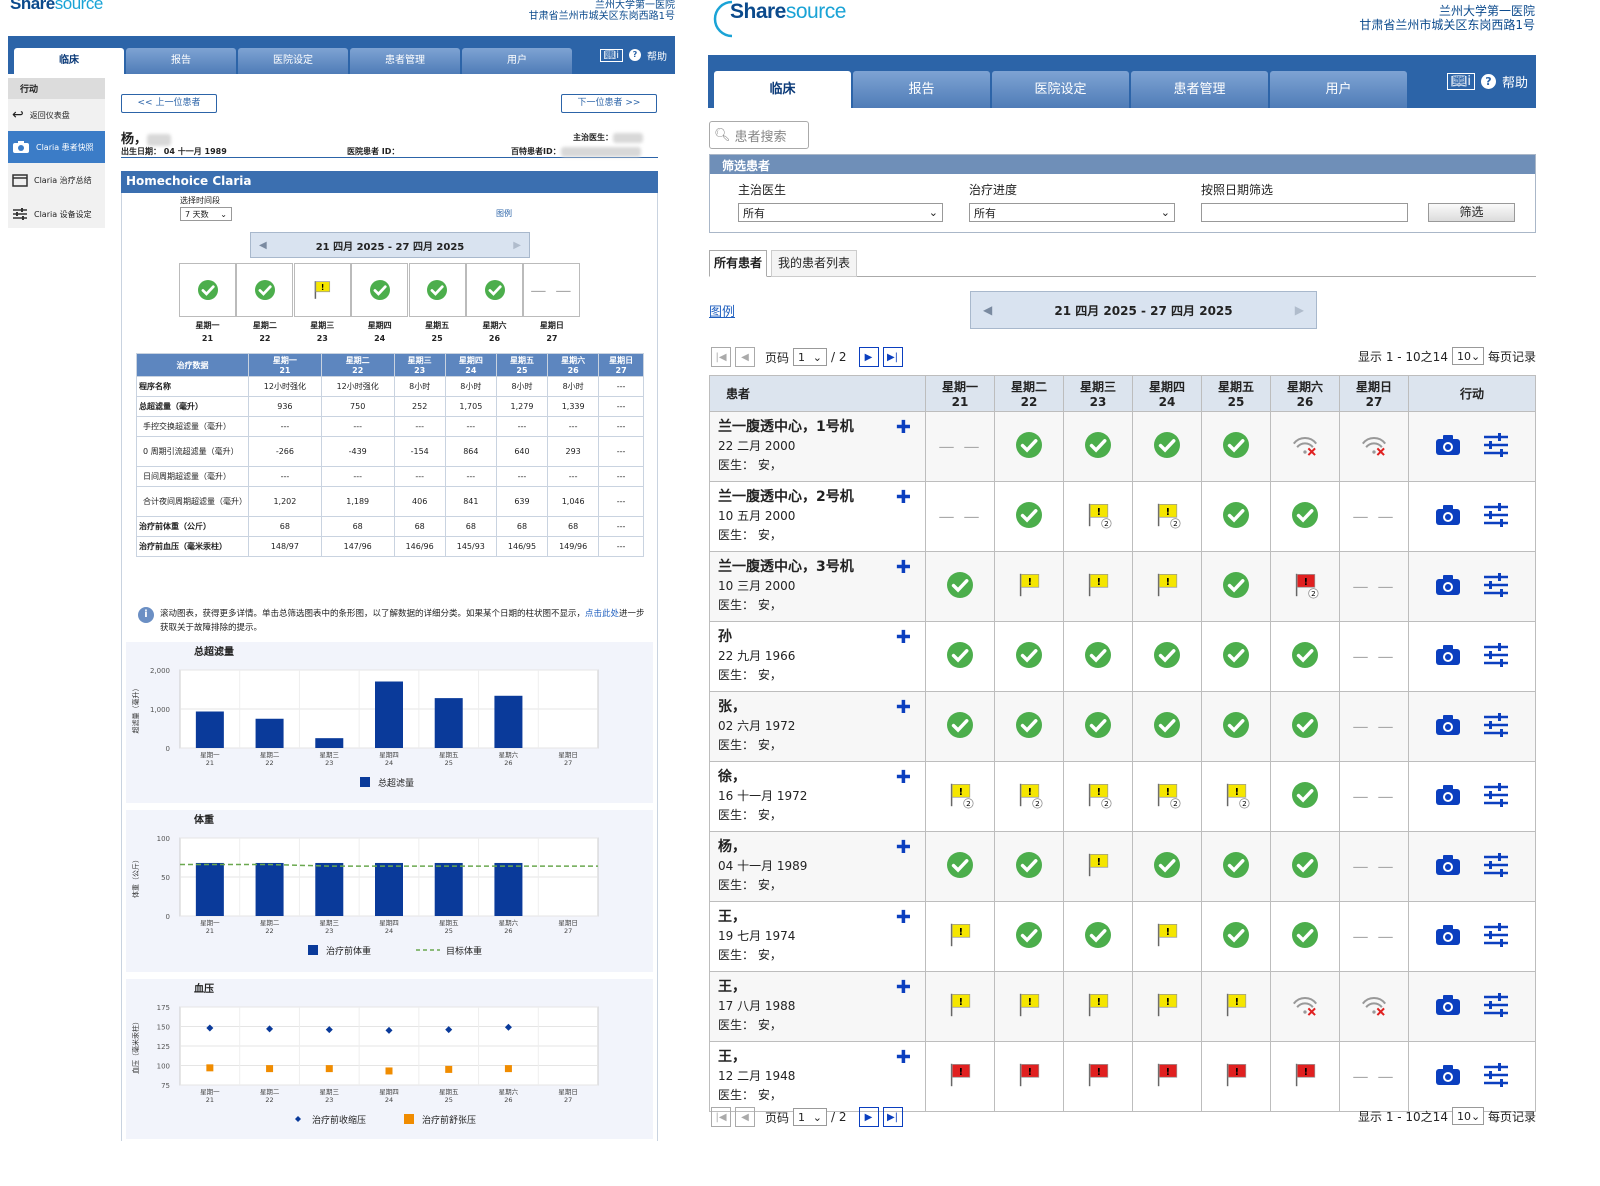 The height and width of the screenshot is (1186, 1600). I want to click on next-page-icon: ▶, so click(868, 357).